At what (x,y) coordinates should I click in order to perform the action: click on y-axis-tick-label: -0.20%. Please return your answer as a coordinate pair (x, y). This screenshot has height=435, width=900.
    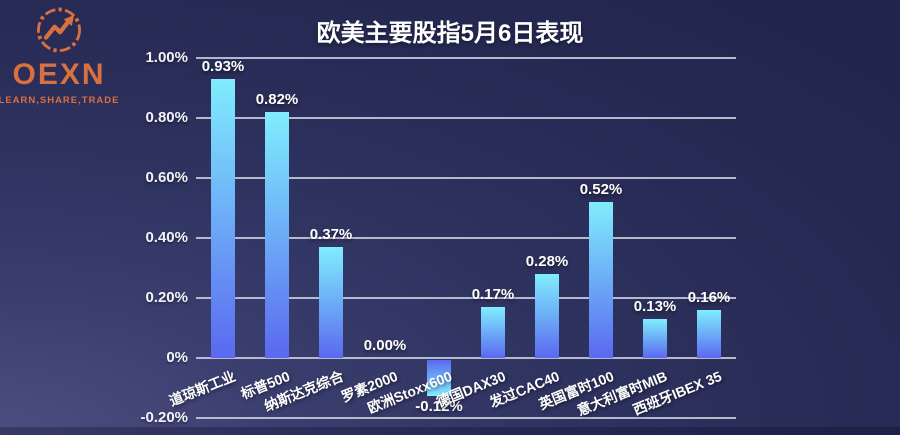
    Looking at the image, I should click on (164, 417).